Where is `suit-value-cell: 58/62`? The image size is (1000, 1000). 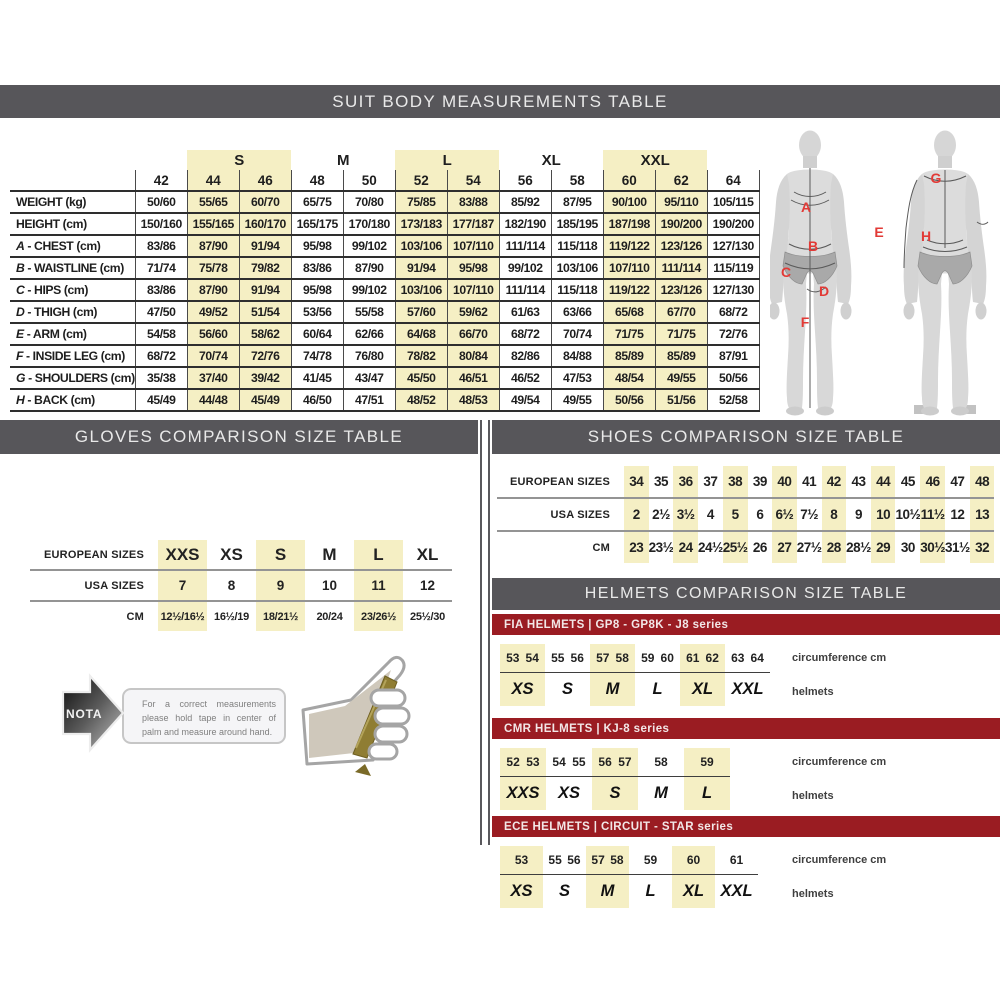 suit-value-cell: 58/62 is located at coordinates (265, 334).